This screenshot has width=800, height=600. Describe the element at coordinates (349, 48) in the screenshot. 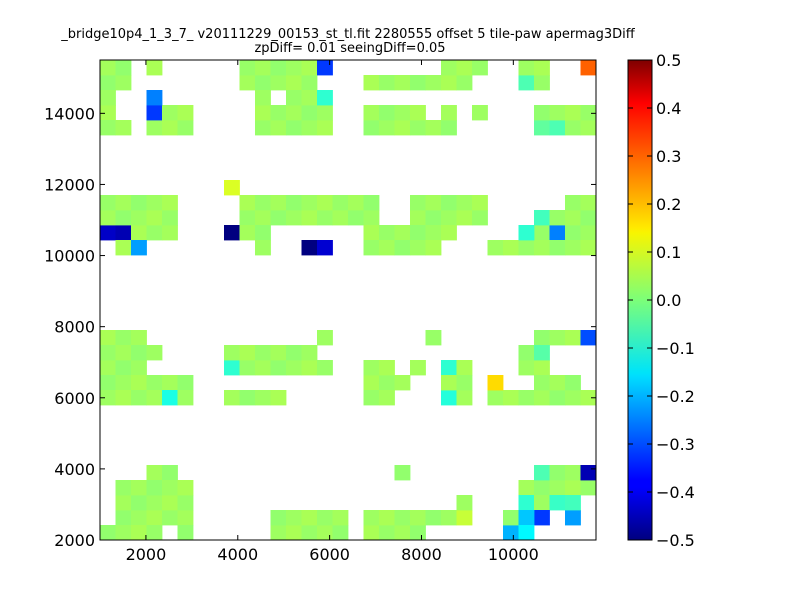

I see `chart-subtitle: zpDiff= 0.01 seeingDiff=0.05` at that location.